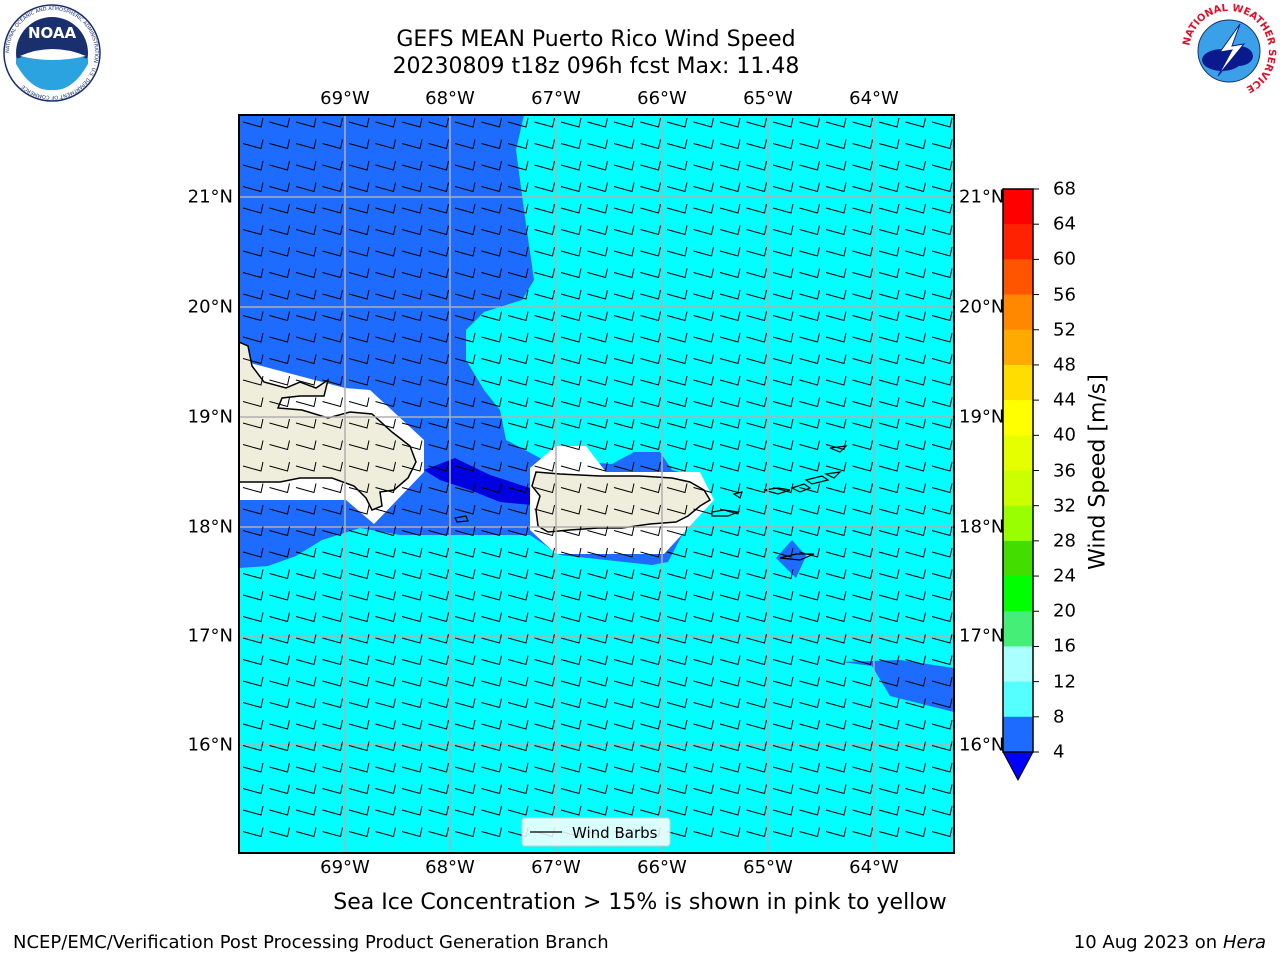 The height and width of the screenshot is (960, 1280). What do you see at coordinates (662, 867) in the screenshot?
I see `longitude-label-bottom: 66°W` at bounding box center [662, 867].